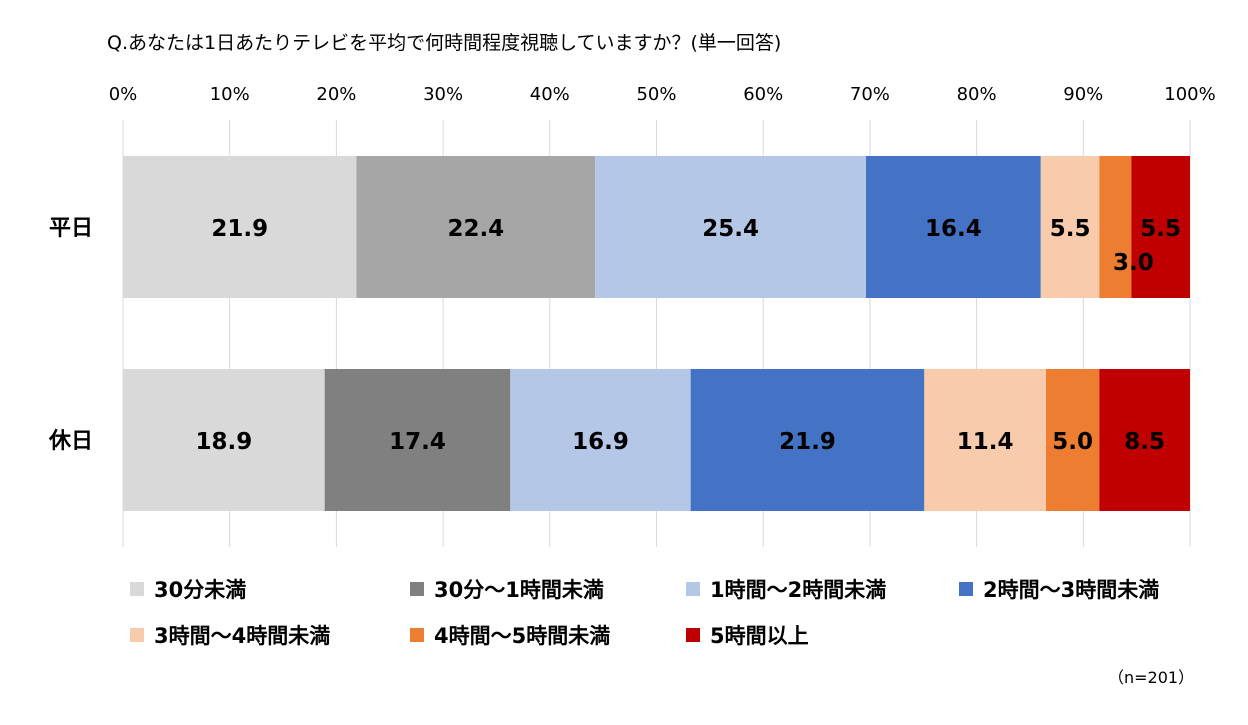 This screenshot has height=725, width=1248. I want to click on legend-item: 30分未満, so click(270, 589).